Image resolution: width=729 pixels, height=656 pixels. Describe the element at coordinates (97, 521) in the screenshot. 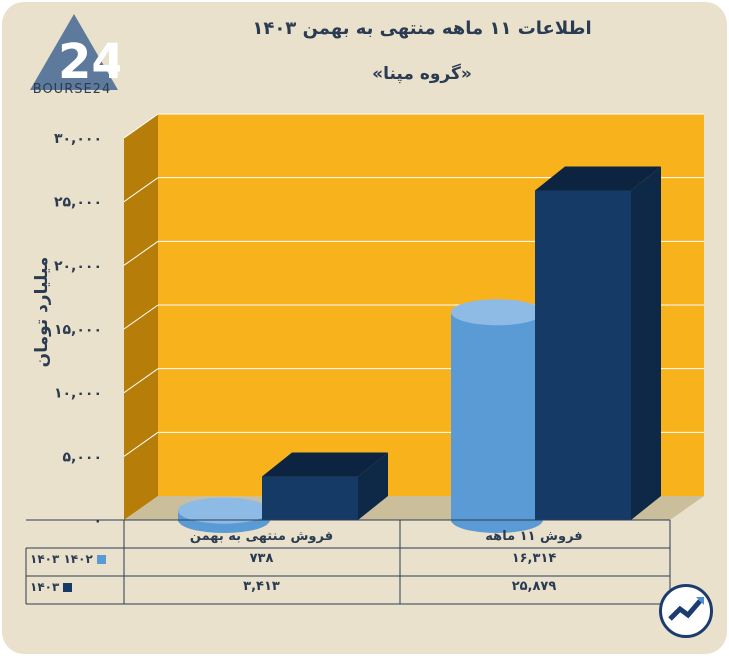

I see `y-tick-label: ۰` at that location.